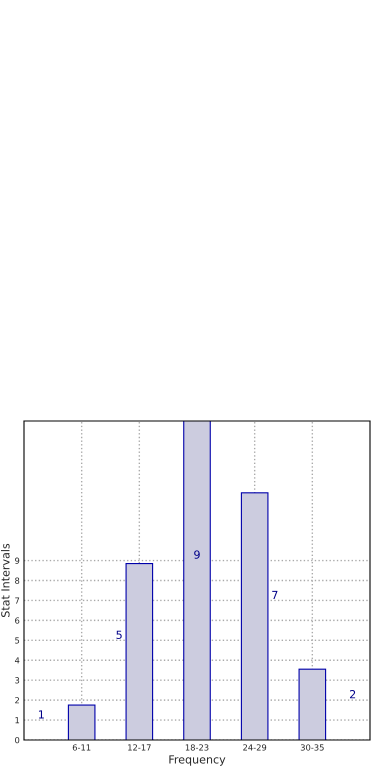 This screenshot has height=780, width=390. I want to click on y-tick-label: 8, so click(17, 580).